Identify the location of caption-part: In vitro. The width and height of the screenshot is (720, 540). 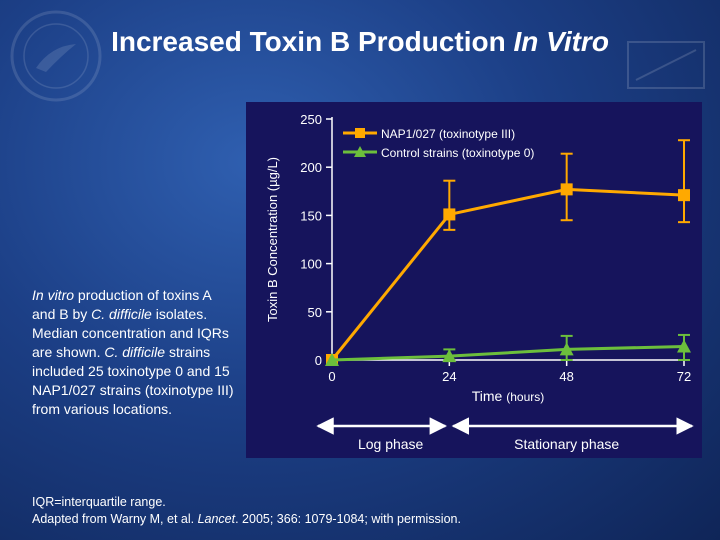
(53, 295).